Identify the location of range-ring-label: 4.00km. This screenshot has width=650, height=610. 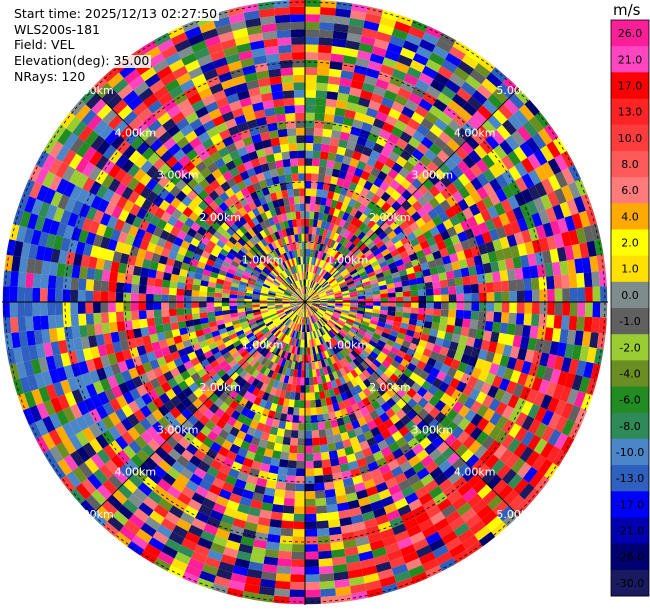
(475, 132).